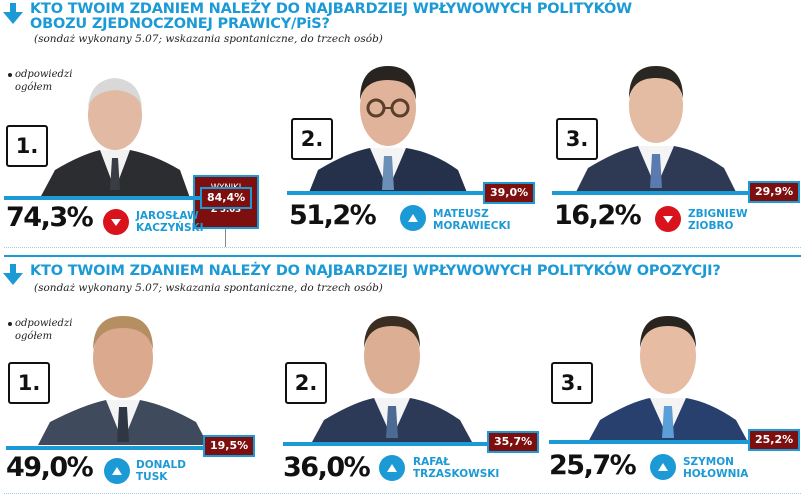 Image resolution: width=805 pixels, height=498 pixels. Describe the element at coordinates (593, 465) in the screenshot. I see `current-percent: 25,7%` at that location.